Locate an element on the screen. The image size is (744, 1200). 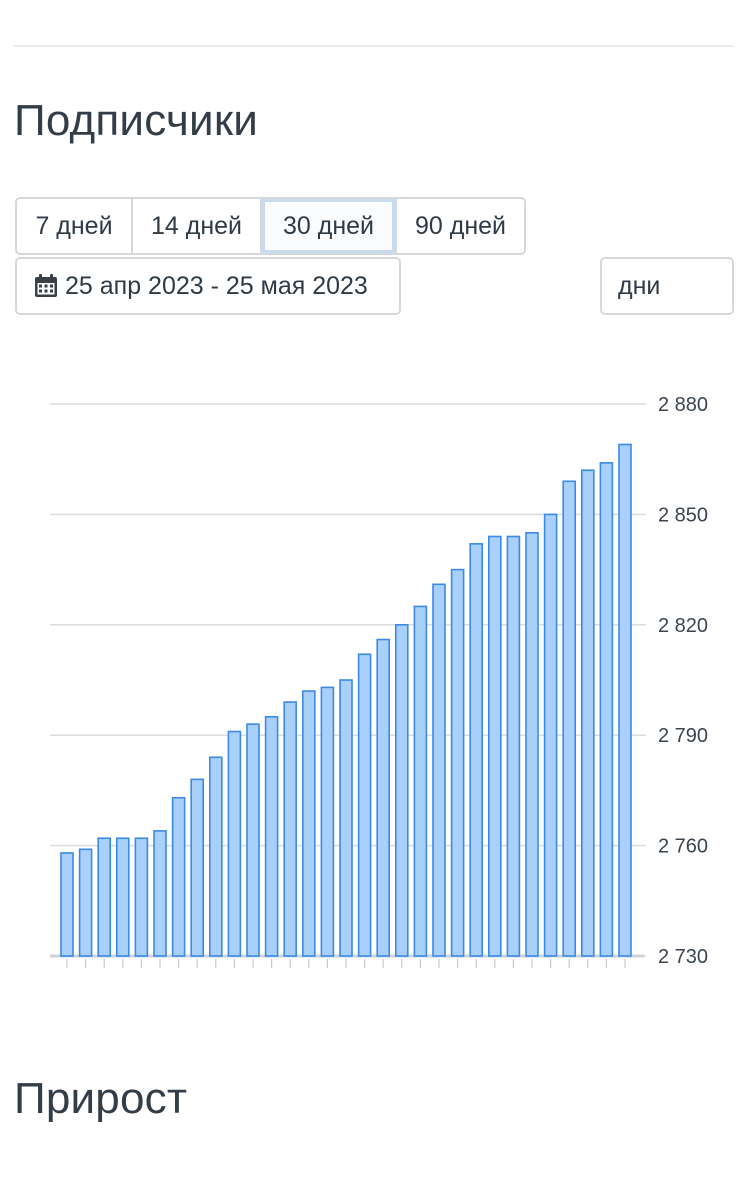
date-range-picker: 25 апр 2023 - 25 мая 2023 is located at coordinates (208, 286).